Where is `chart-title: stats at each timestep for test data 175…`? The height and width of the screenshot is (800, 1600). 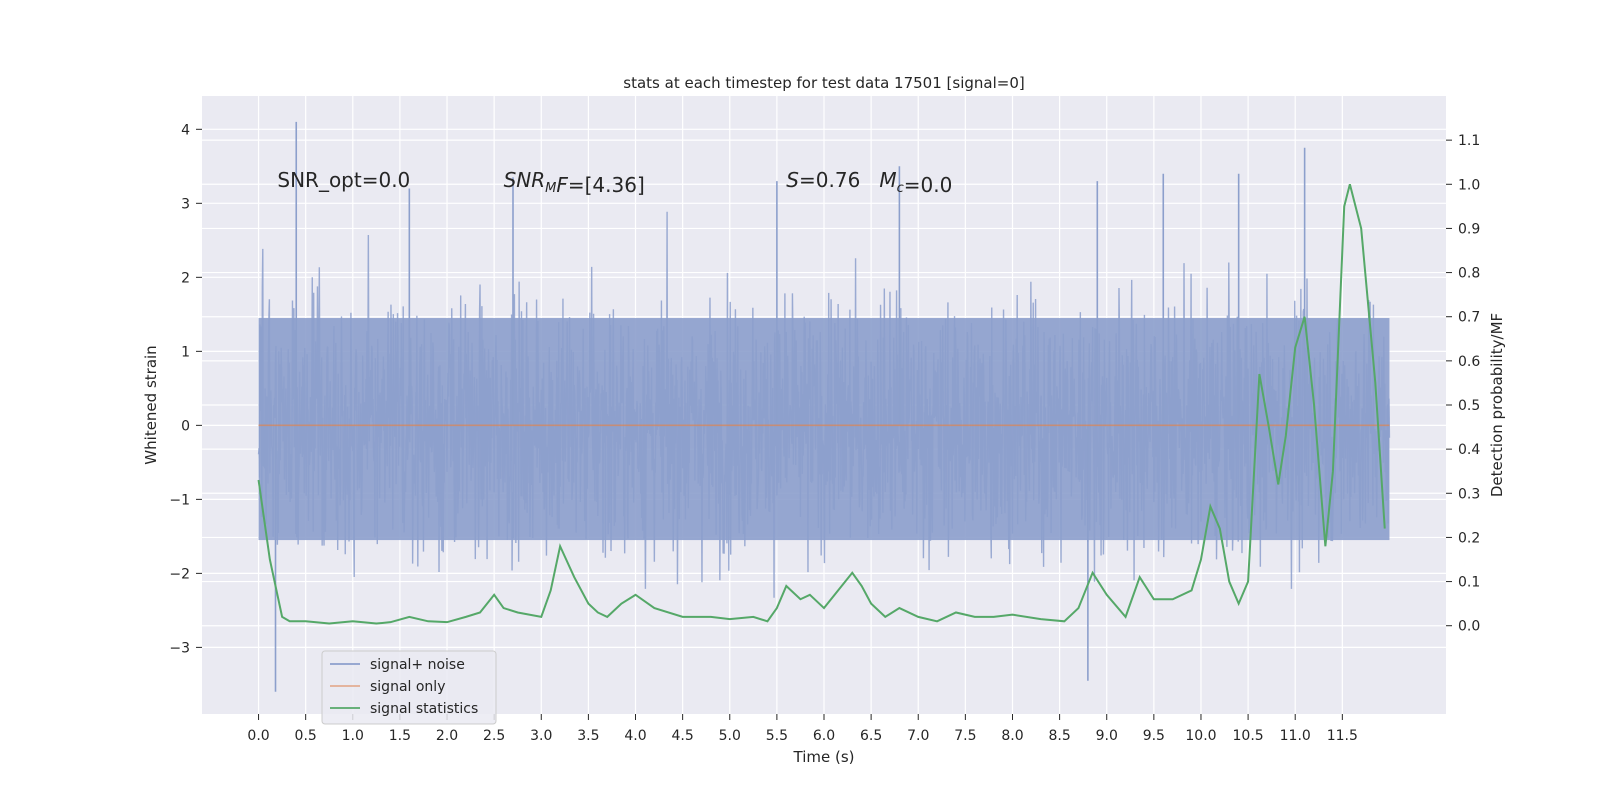
chart-title: stats at each timestep for test data 175… is located at coordinates (823, 83).